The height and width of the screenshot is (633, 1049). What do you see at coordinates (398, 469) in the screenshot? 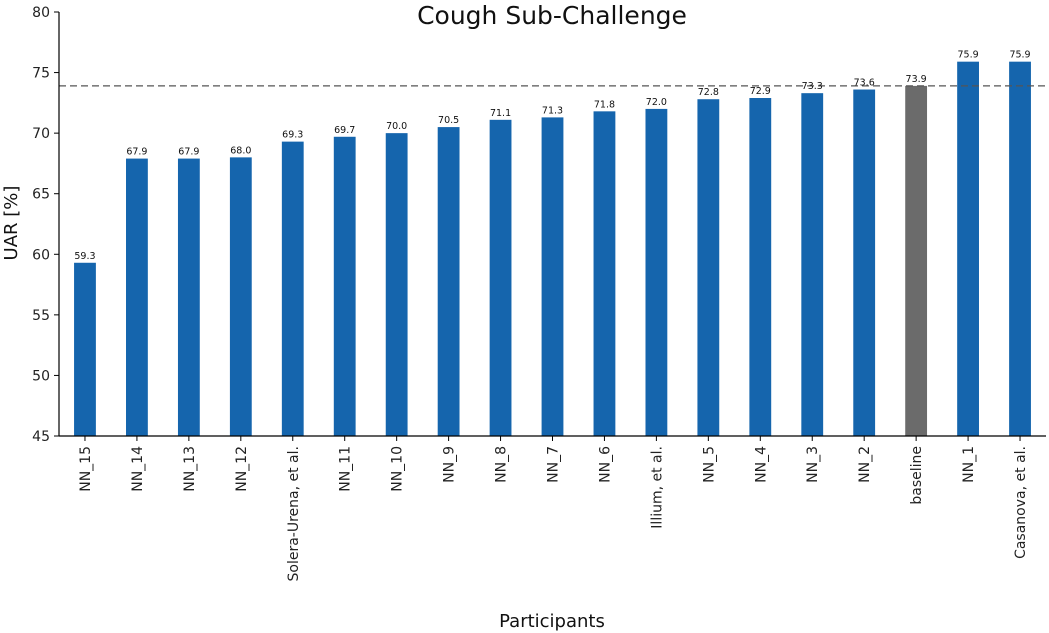
I see `x-tick-label: NN_10` at bounding box center [398, 469].